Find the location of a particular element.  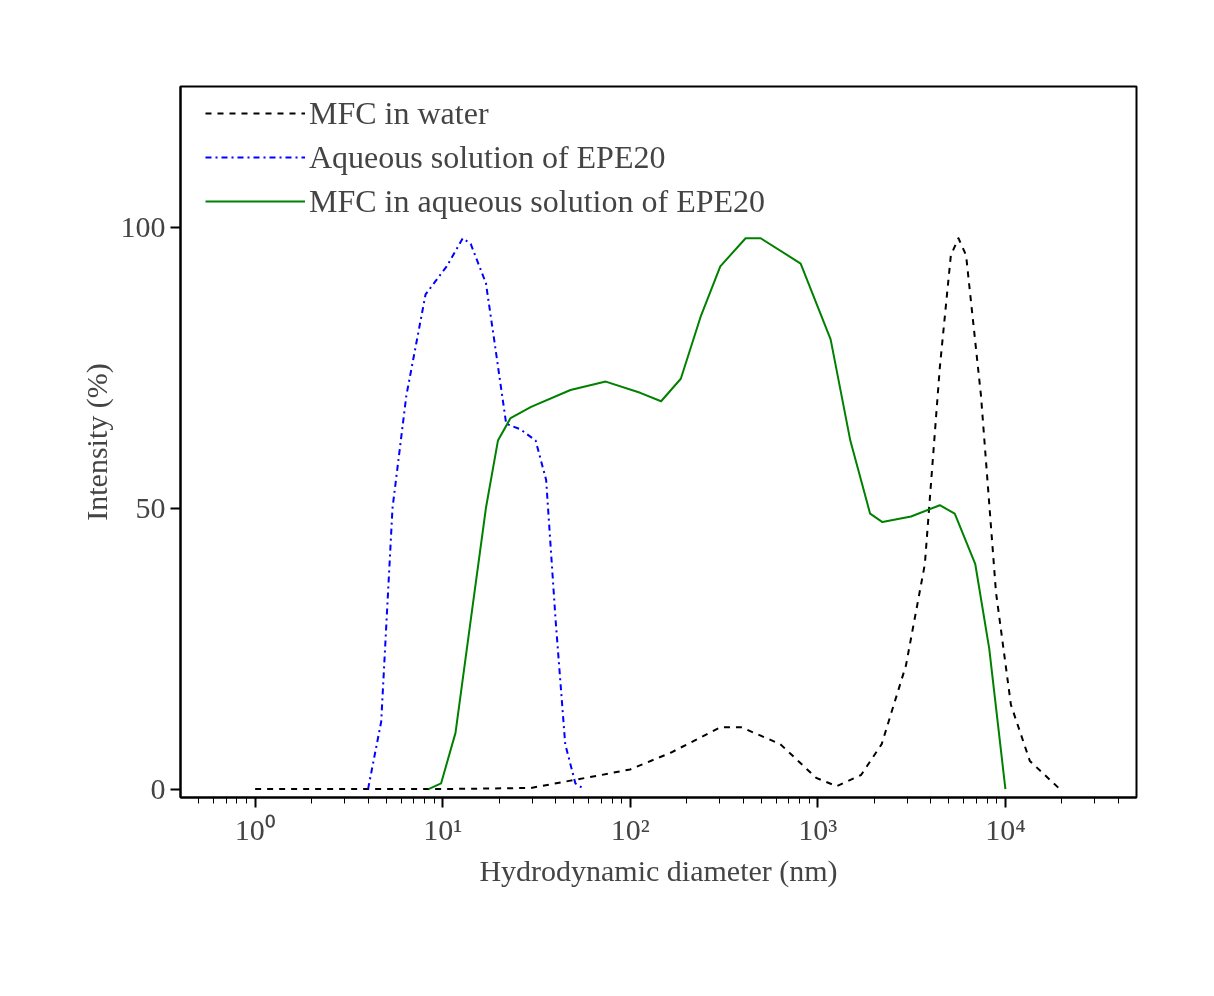

x-tick-label: 10³ is located at coordinates (818, 829).